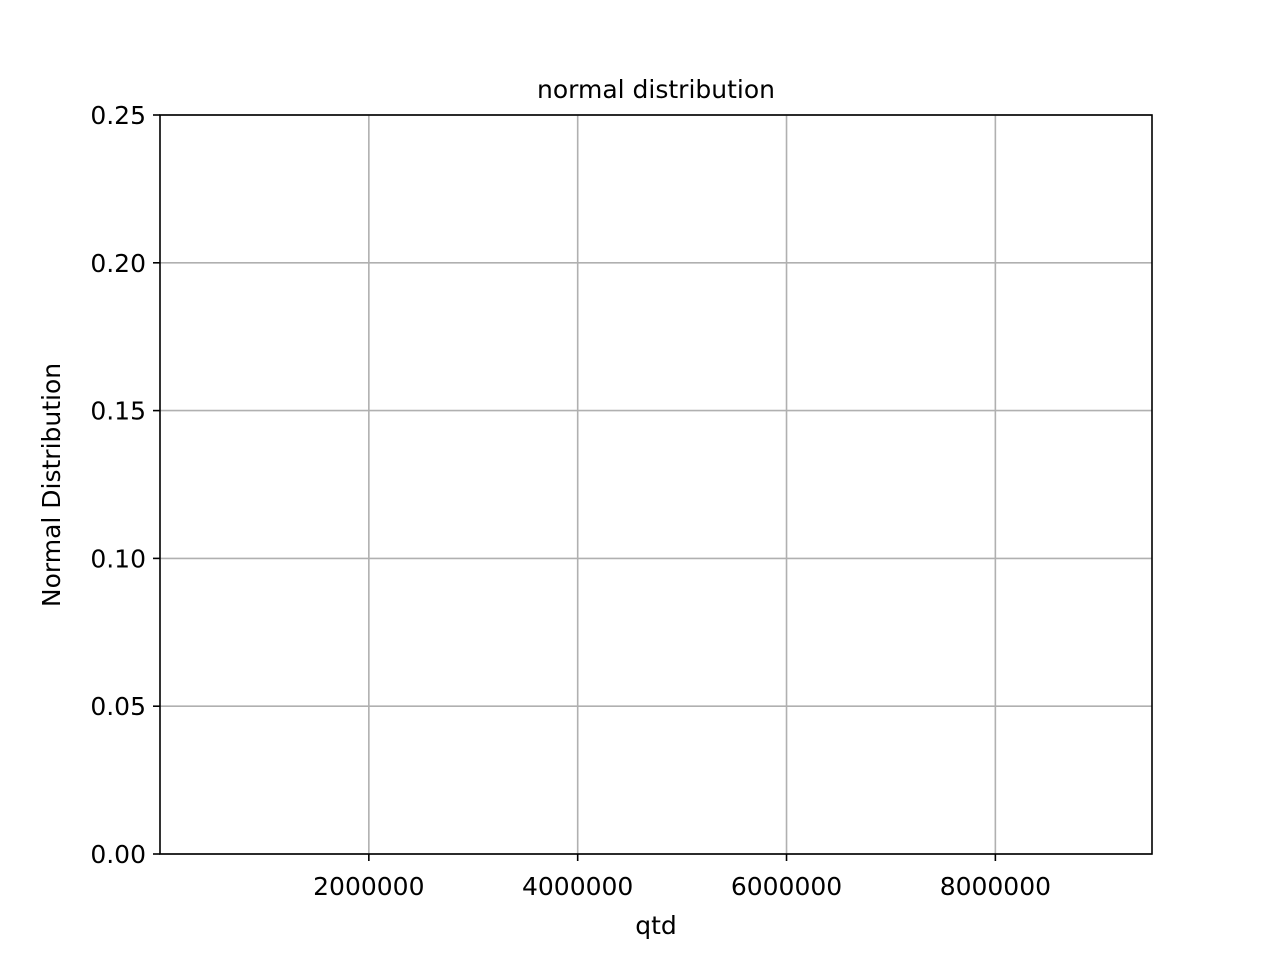  What do you see at coordinates (368, 886) in the screenshot?
I see `x-tick-label: 2000000` at bounding box center [368, 886].